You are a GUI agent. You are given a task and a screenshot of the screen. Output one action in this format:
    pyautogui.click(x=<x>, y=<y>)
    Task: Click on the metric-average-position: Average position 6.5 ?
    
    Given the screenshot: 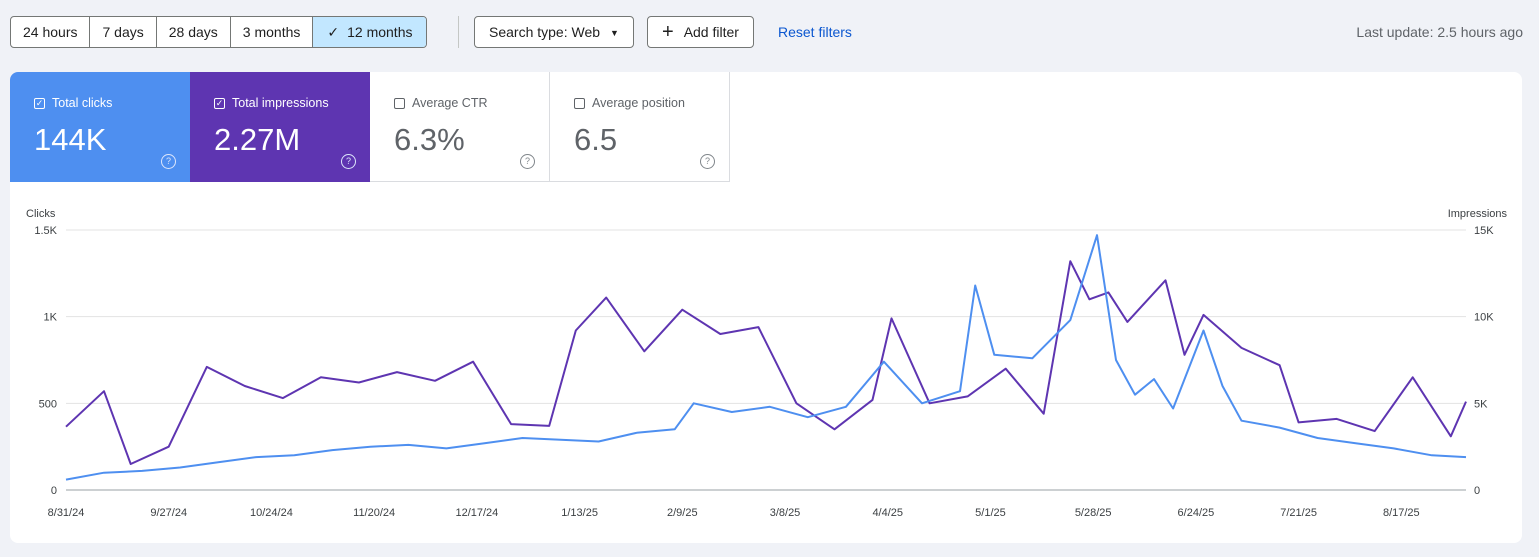 What is the action you would take?
    pyautogui.click(x=640, y=127)
    